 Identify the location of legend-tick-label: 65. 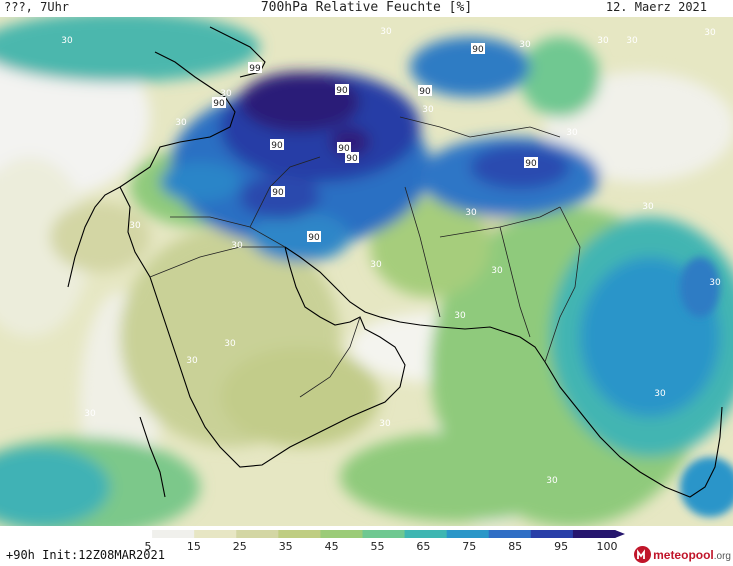
(423, 546).